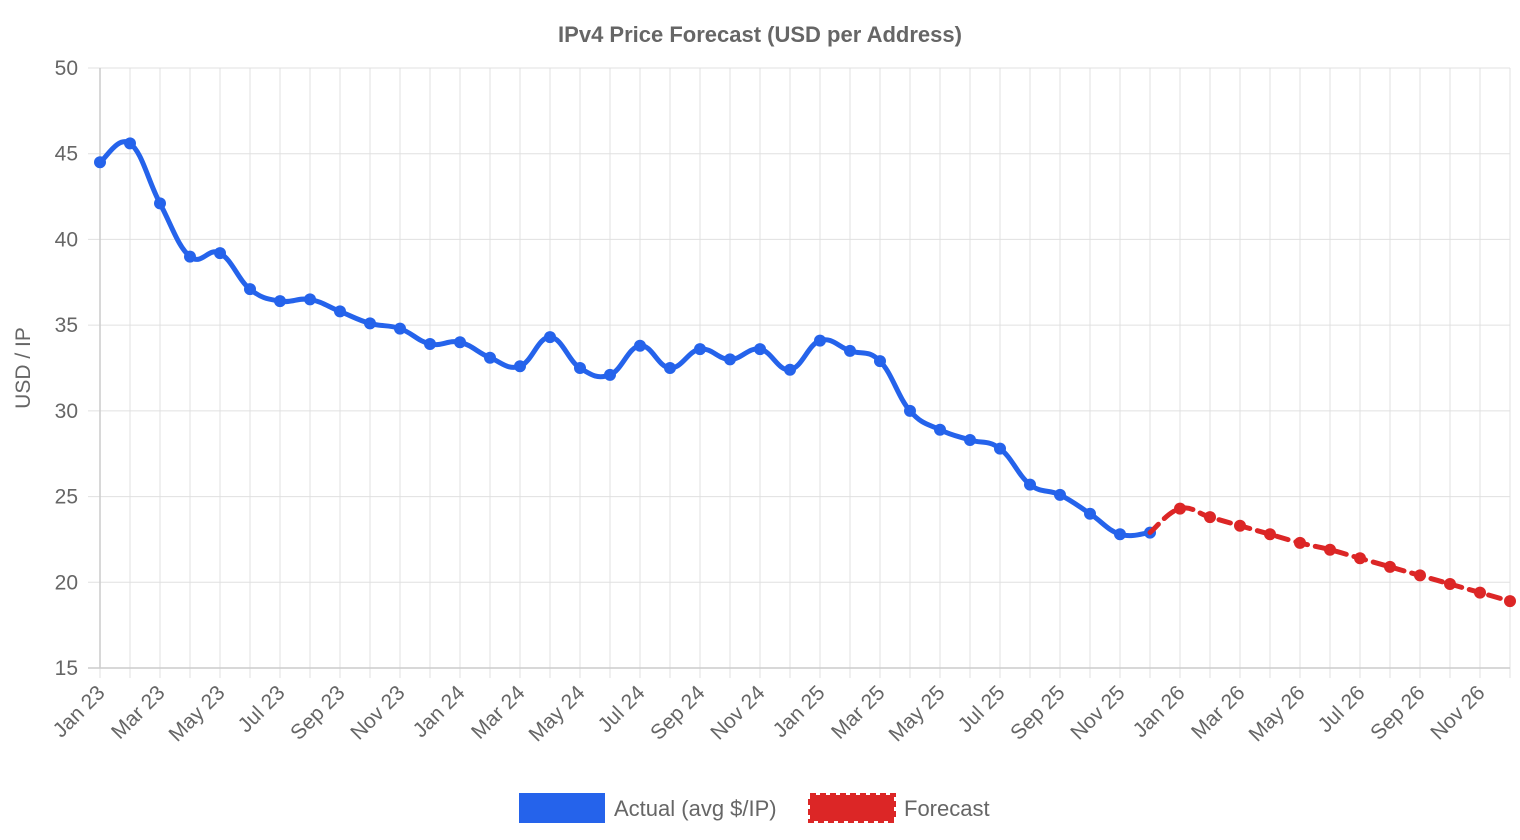 The image size is (1520, 840). Describe the element at coordinates (622, 709) in the screenshot. I see `x-tick-label: Jul 24` at that location.